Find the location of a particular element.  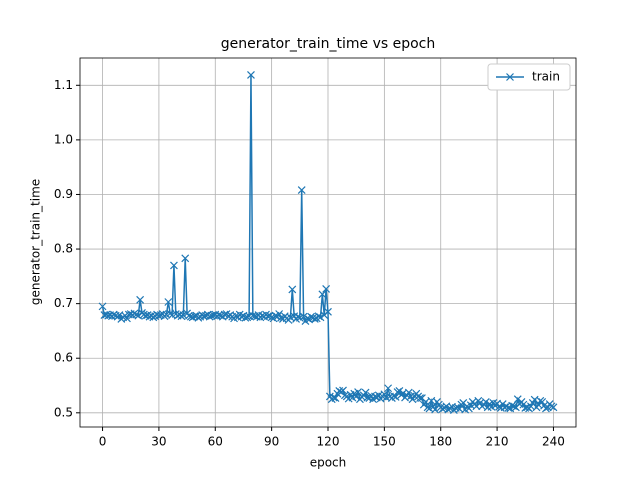

x-tick-label: 30 is located at coordinates (158, 442).